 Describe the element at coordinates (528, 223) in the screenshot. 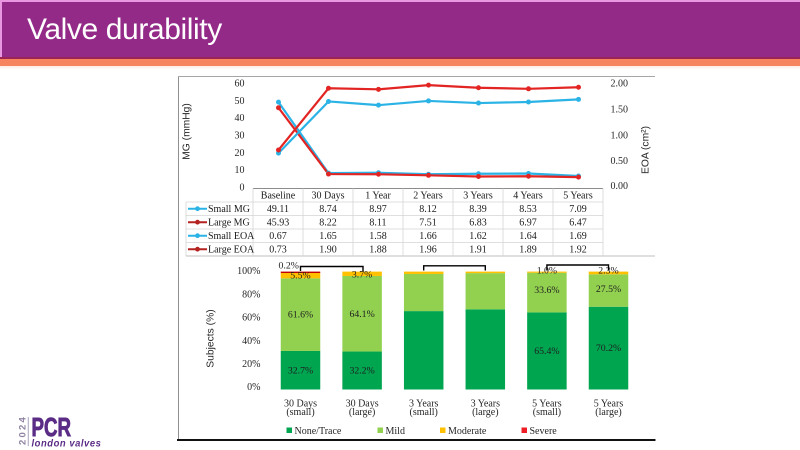

I see `svg-text: 6.97` at that location.